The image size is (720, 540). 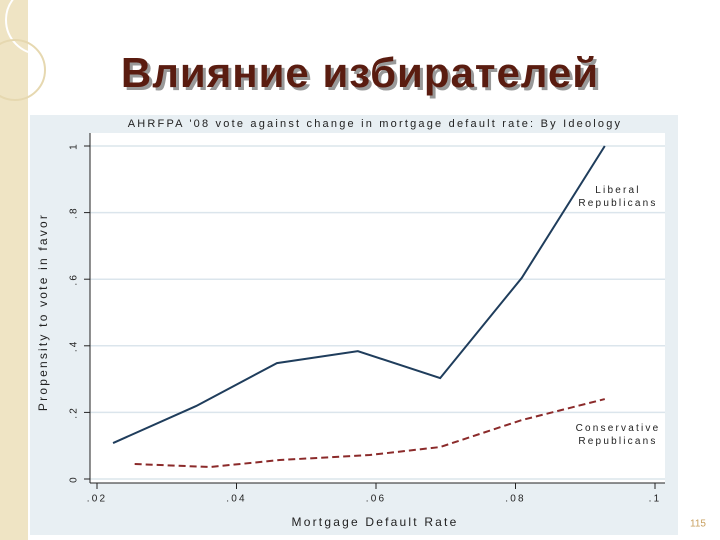 What do you see at coordinates (74, 146) in the screenshot?
I see `y-tick-label: 1` at bounding box center [74, 146].